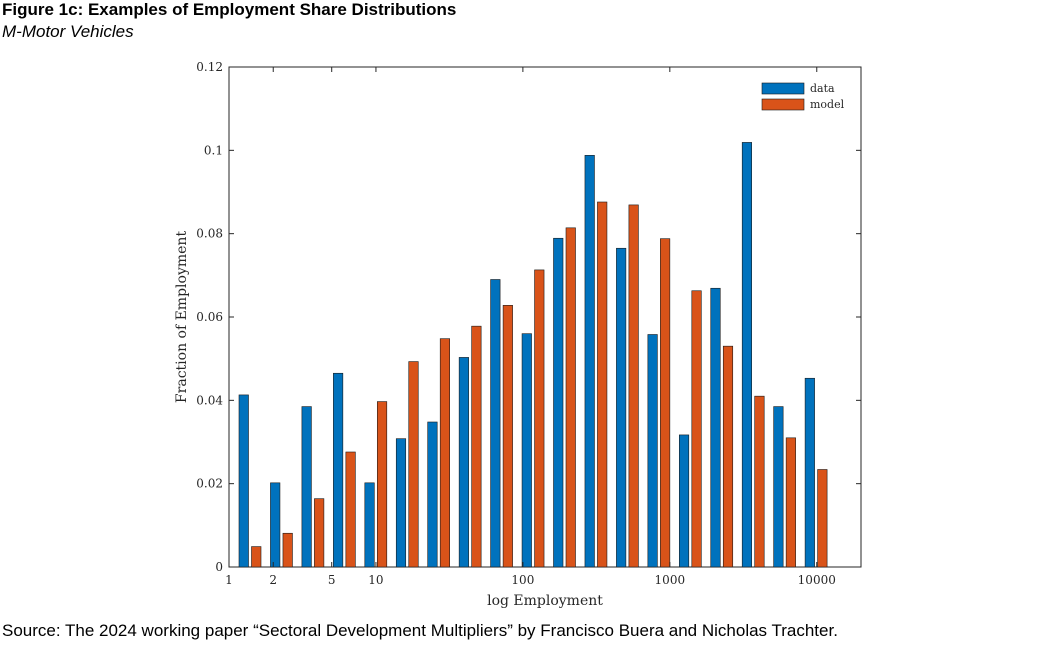  Describe the element at coordinates (209, 317) in the screenshot. I see `y-tick-label: 0.06` at that location.